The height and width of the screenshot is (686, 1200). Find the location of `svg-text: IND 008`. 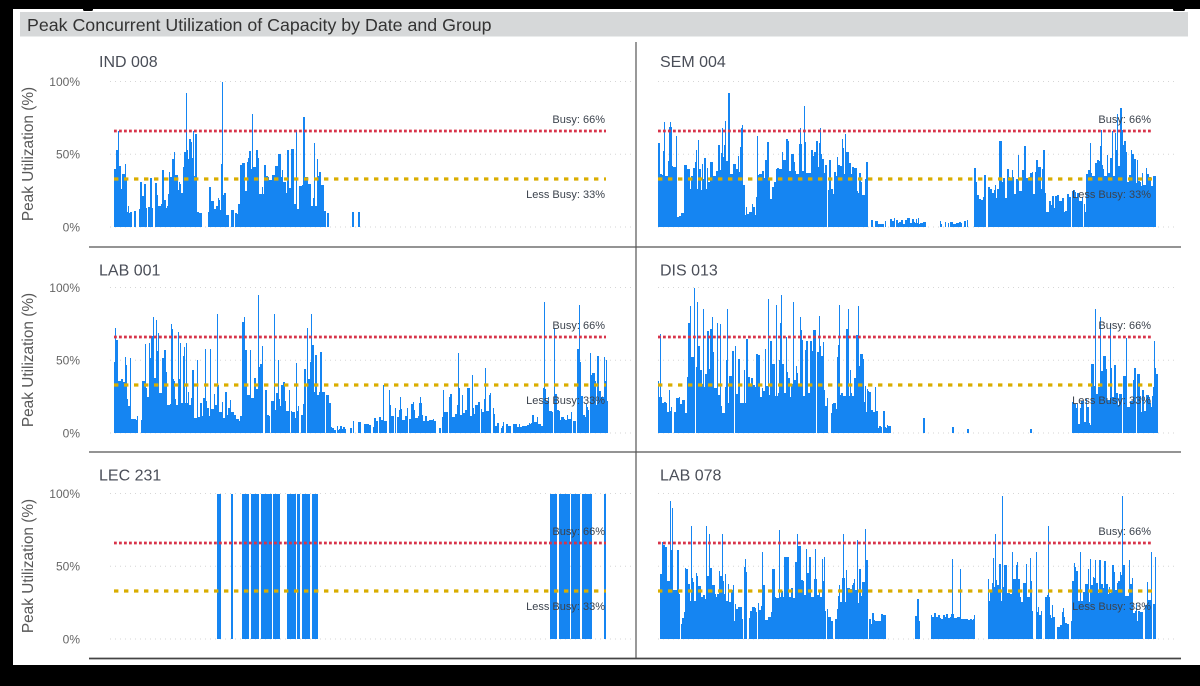

svg-text: IND 008 is located at coordinates (128, 62).